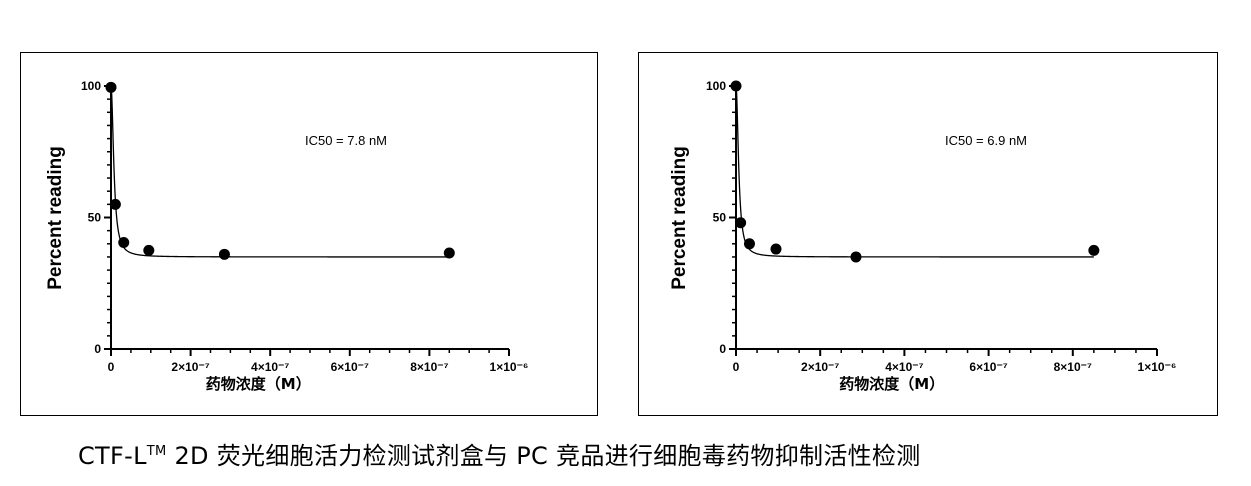  I want to click on caption-trademark: TM, so click(156, 451).